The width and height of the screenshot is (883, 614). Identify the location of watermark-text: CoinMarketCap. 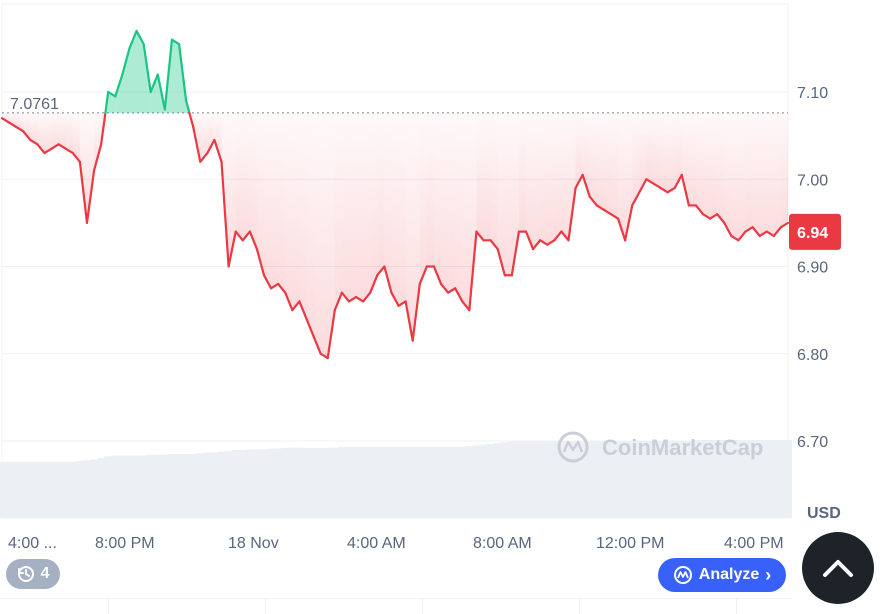
(682, 447).